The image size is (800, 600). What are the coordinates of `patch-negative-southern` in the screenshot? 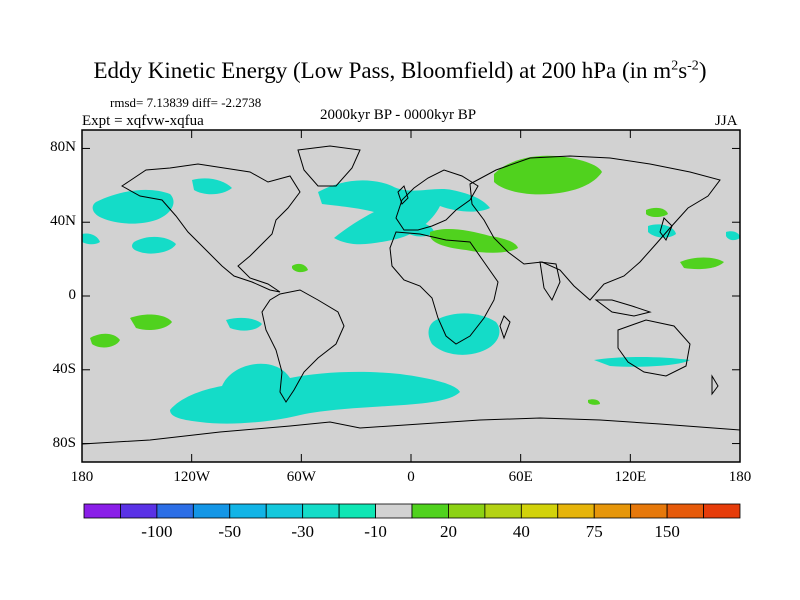 It's located at (315, 393).